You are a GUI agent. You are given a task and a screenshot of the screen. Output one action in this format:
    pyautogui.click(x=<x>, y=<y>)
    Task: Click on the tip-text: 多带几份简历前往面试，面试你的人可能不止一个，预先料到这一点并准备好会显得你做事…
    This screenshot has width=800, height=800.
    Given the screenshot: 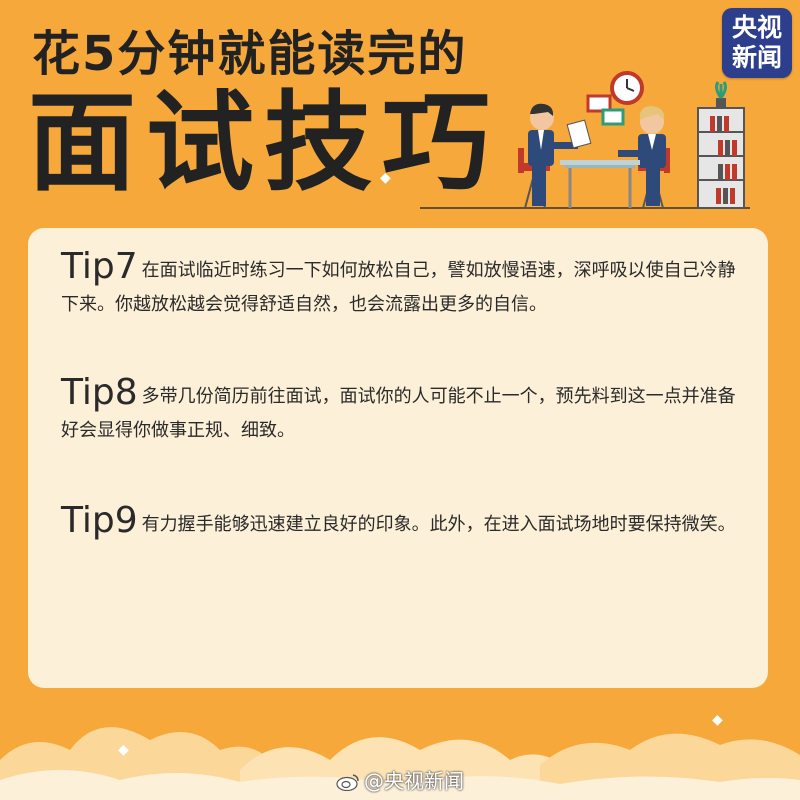 What is the action you would take?
    pyautogui.click(x=398, y=413)
    